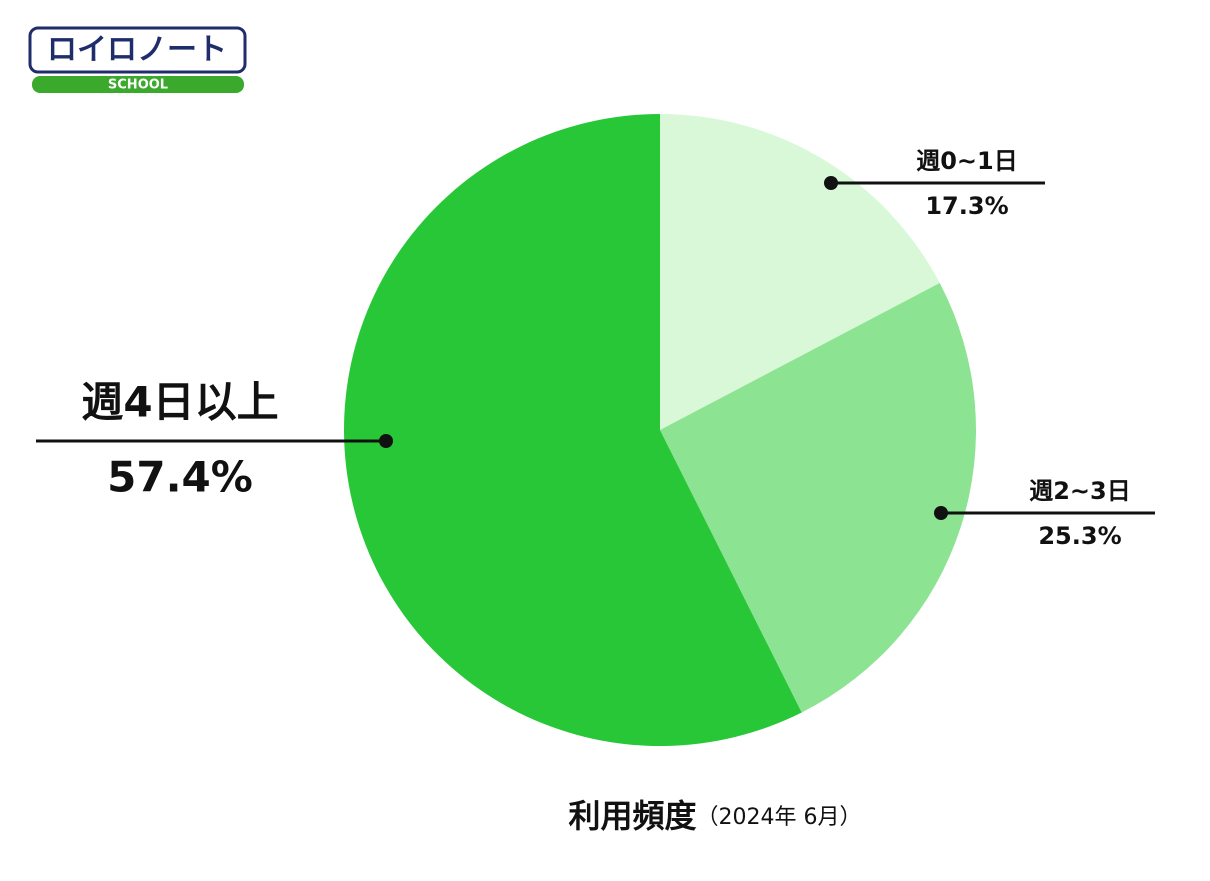 This screenshot has width=1210, height=881. What do you see at coordinates (967, 161) in the screenshot?
I see `slice-label: 週0~1日` at bounding box center [967, 161].